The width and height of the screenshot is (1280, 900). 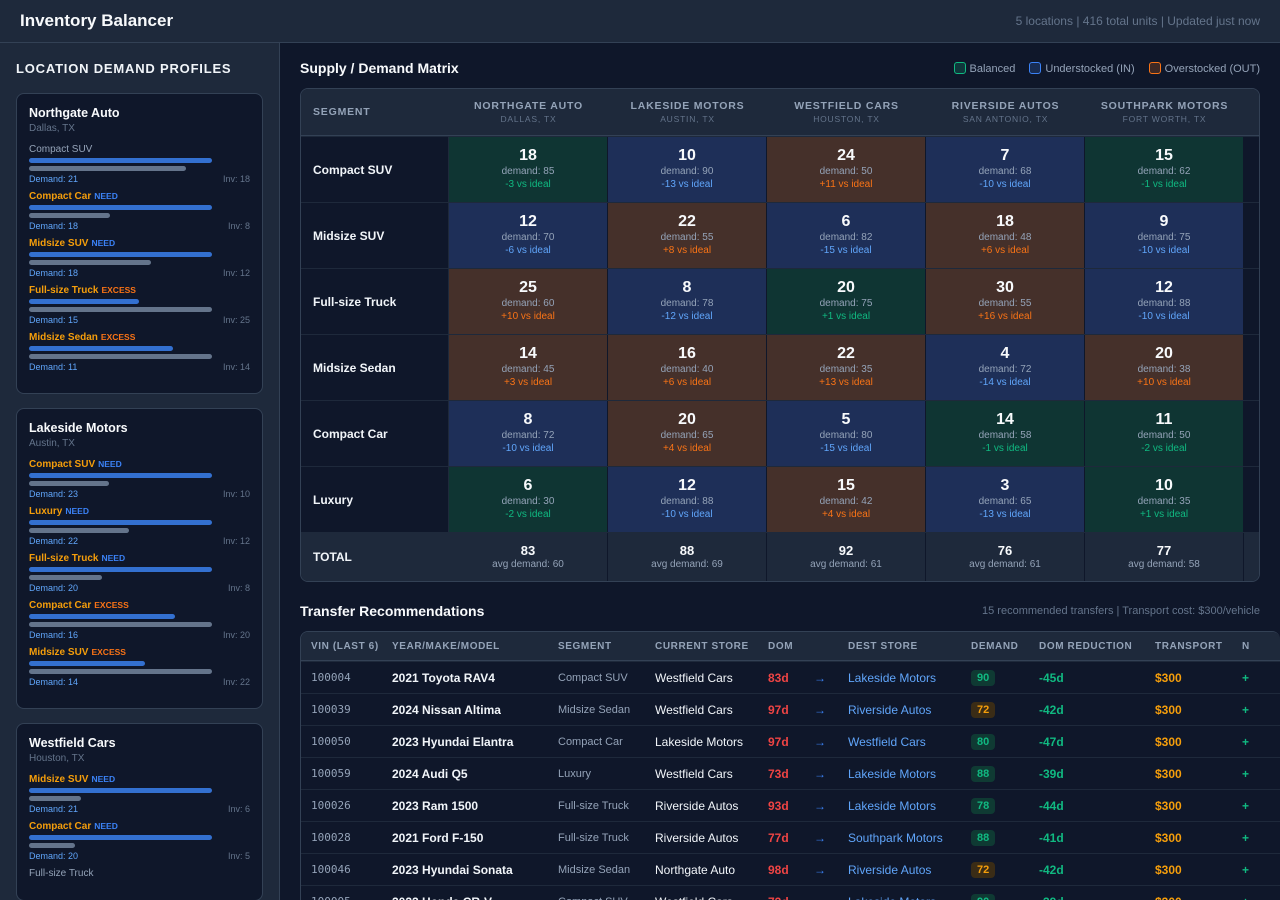 I want to click on demand-score: 88, so click(x=1005, y=773).